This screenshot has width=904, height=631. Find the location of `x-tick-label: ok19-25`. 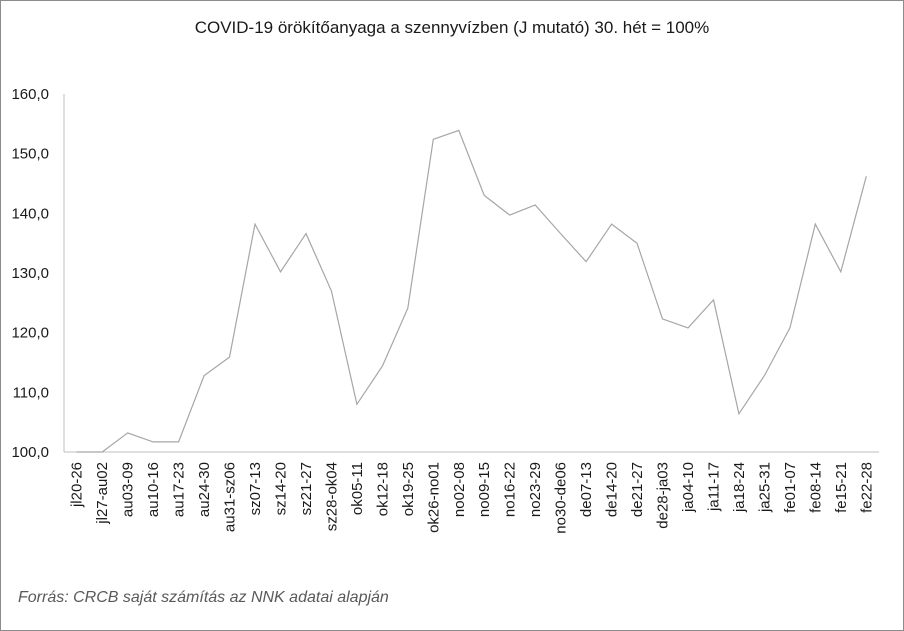

x-tick-label: ok19-25 is located at coordinates (408, 489).